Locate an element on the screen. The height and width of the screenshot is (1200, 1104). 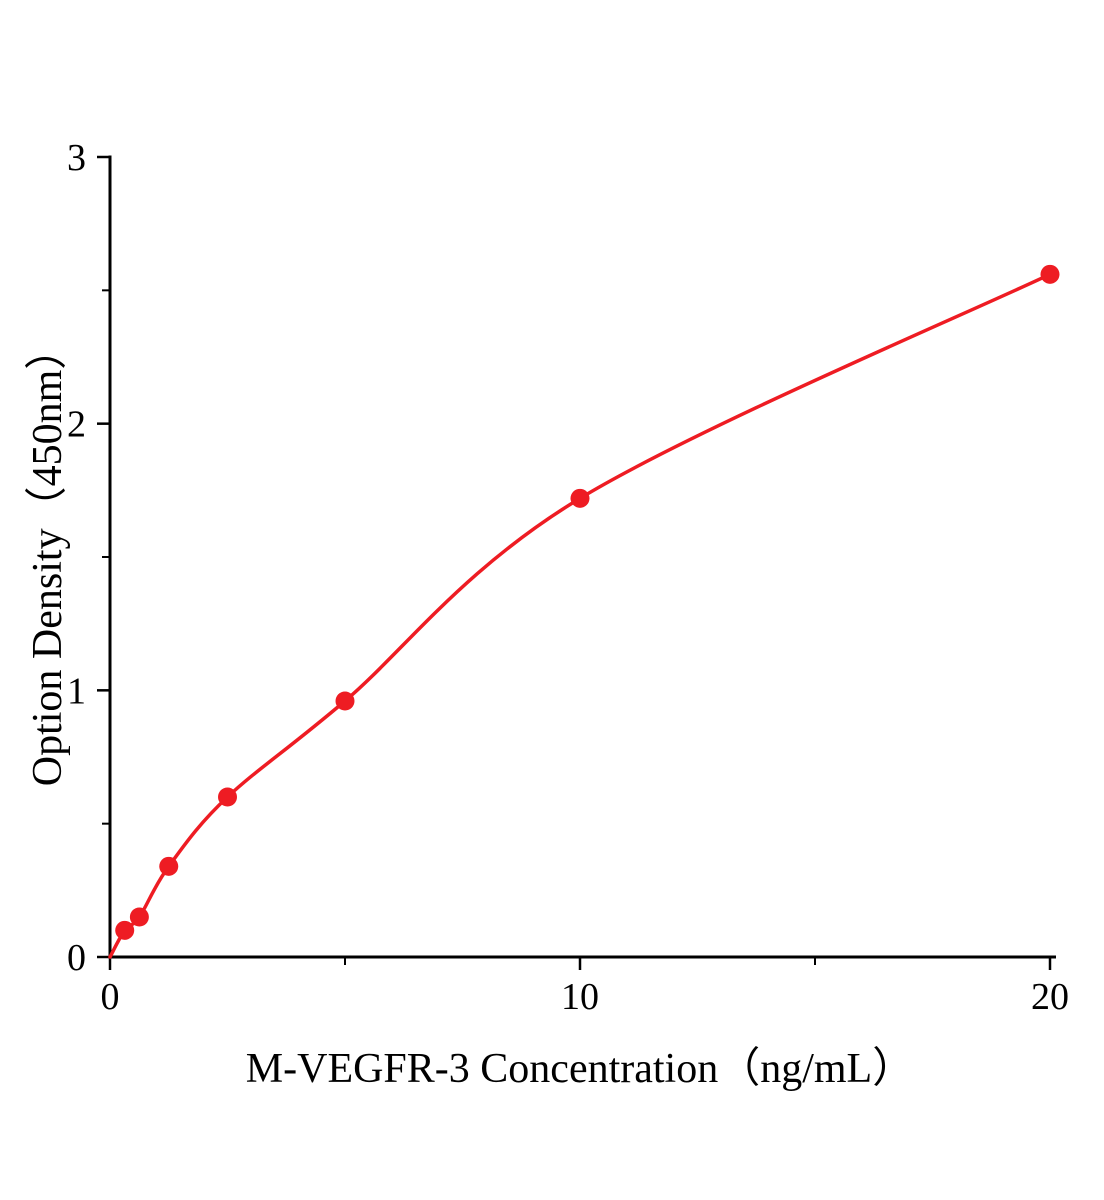
y-axis-title: Option Density（450nm） is located at coordinates (48, 557).